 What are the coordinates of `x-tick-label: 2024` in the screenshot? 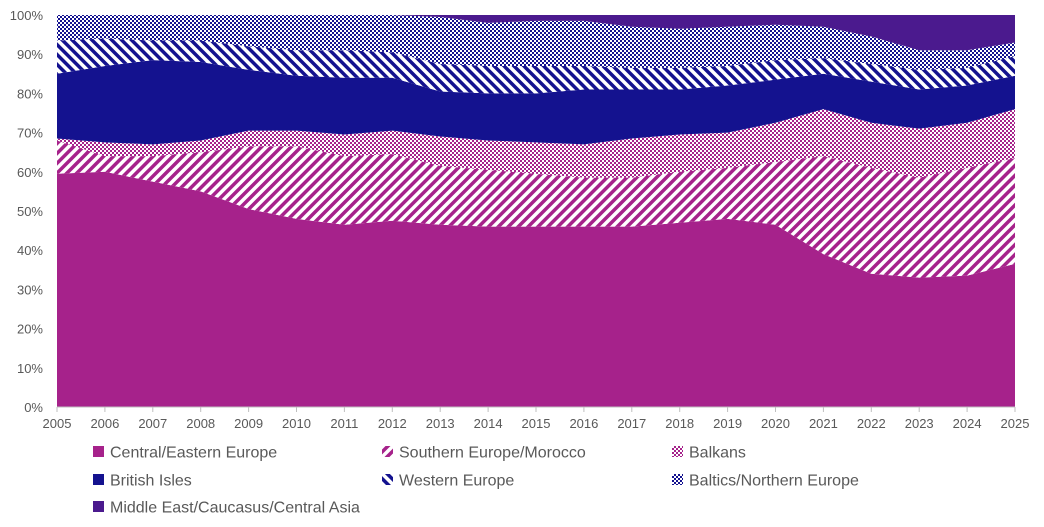 It's located at (967, 423).